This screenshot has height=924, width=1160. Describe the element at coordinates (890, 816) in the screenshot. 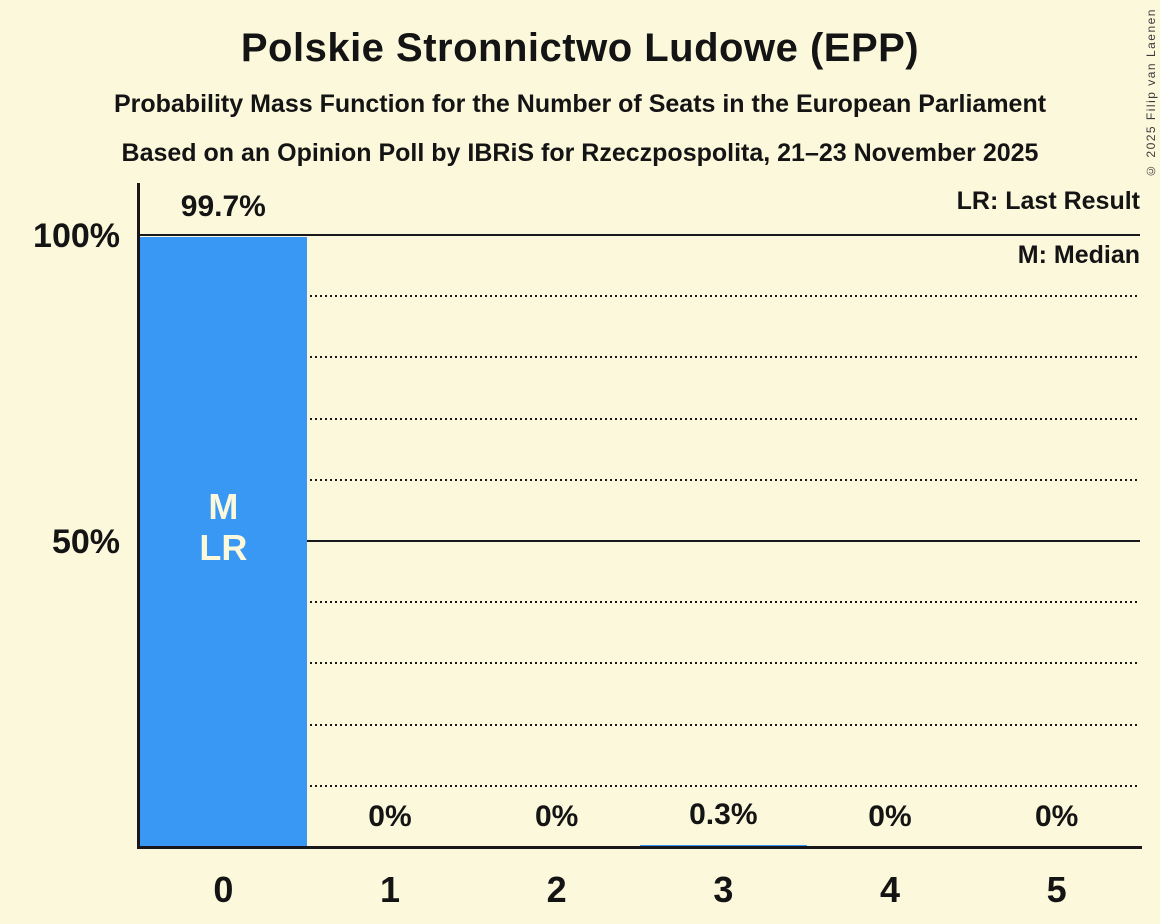

I see `value-label-seats-4: 0%` at that location.